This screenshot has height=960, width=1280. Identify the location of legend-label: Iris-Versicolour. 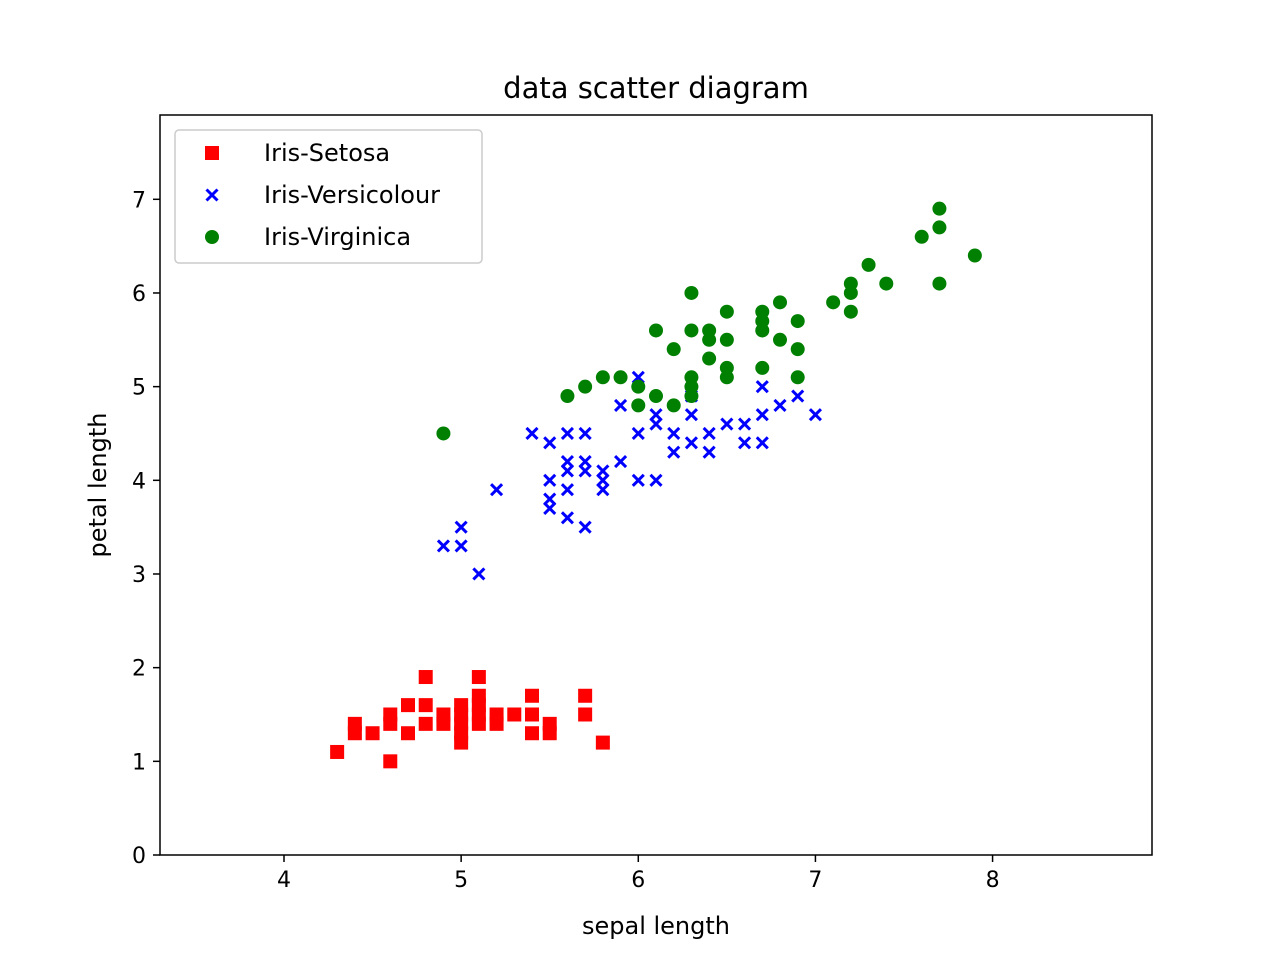
(352, 195).